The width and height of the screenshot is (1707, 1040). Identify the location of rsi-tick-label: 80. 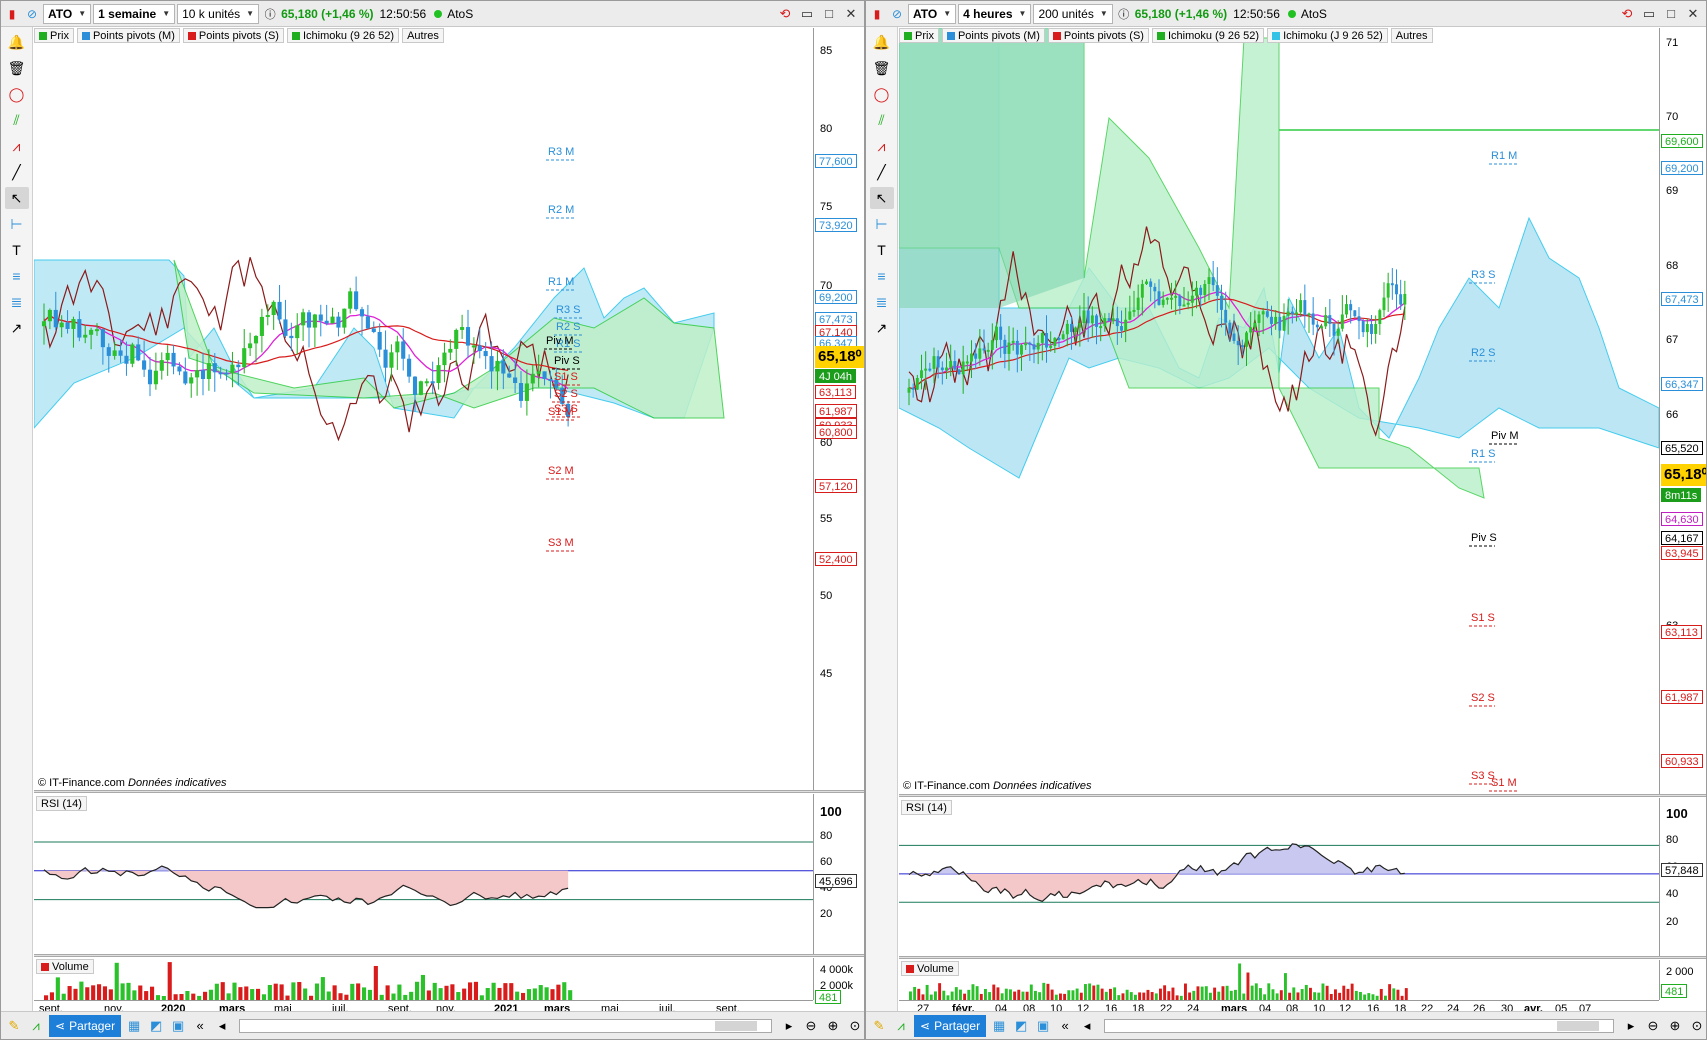
(1672, 840).